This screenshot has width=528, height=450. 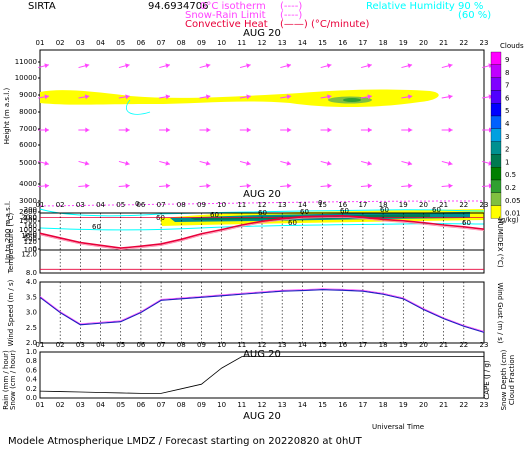 I want to click on wind-x-tick: 02, so click(x=60, y=345).